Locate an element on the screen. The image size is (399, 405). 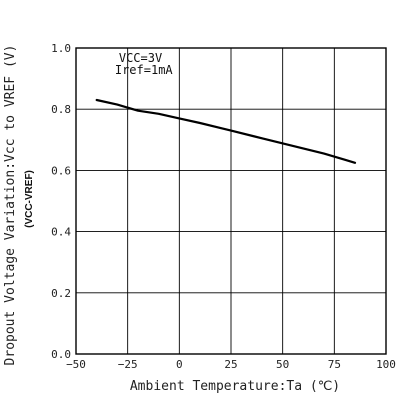
x-tick-label: 100 is located at coordinates (386, 364).